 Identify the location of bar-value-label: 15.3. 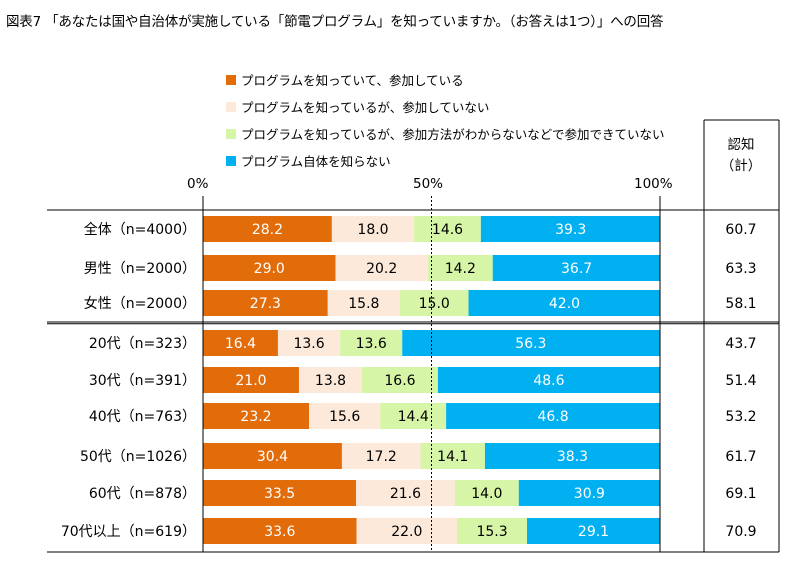
(491, 532).